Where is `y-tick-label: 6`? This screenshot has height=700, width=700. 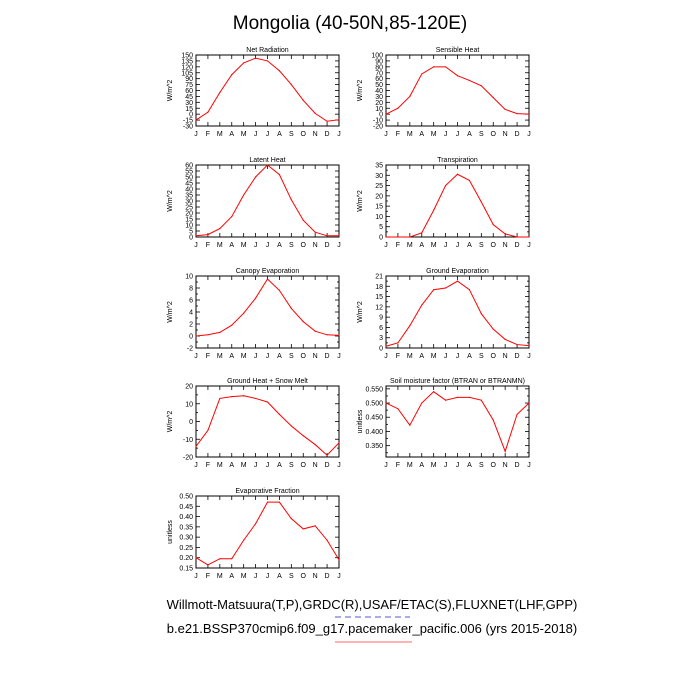 y-tick-label: 6 is located at coordinates (191, 301).